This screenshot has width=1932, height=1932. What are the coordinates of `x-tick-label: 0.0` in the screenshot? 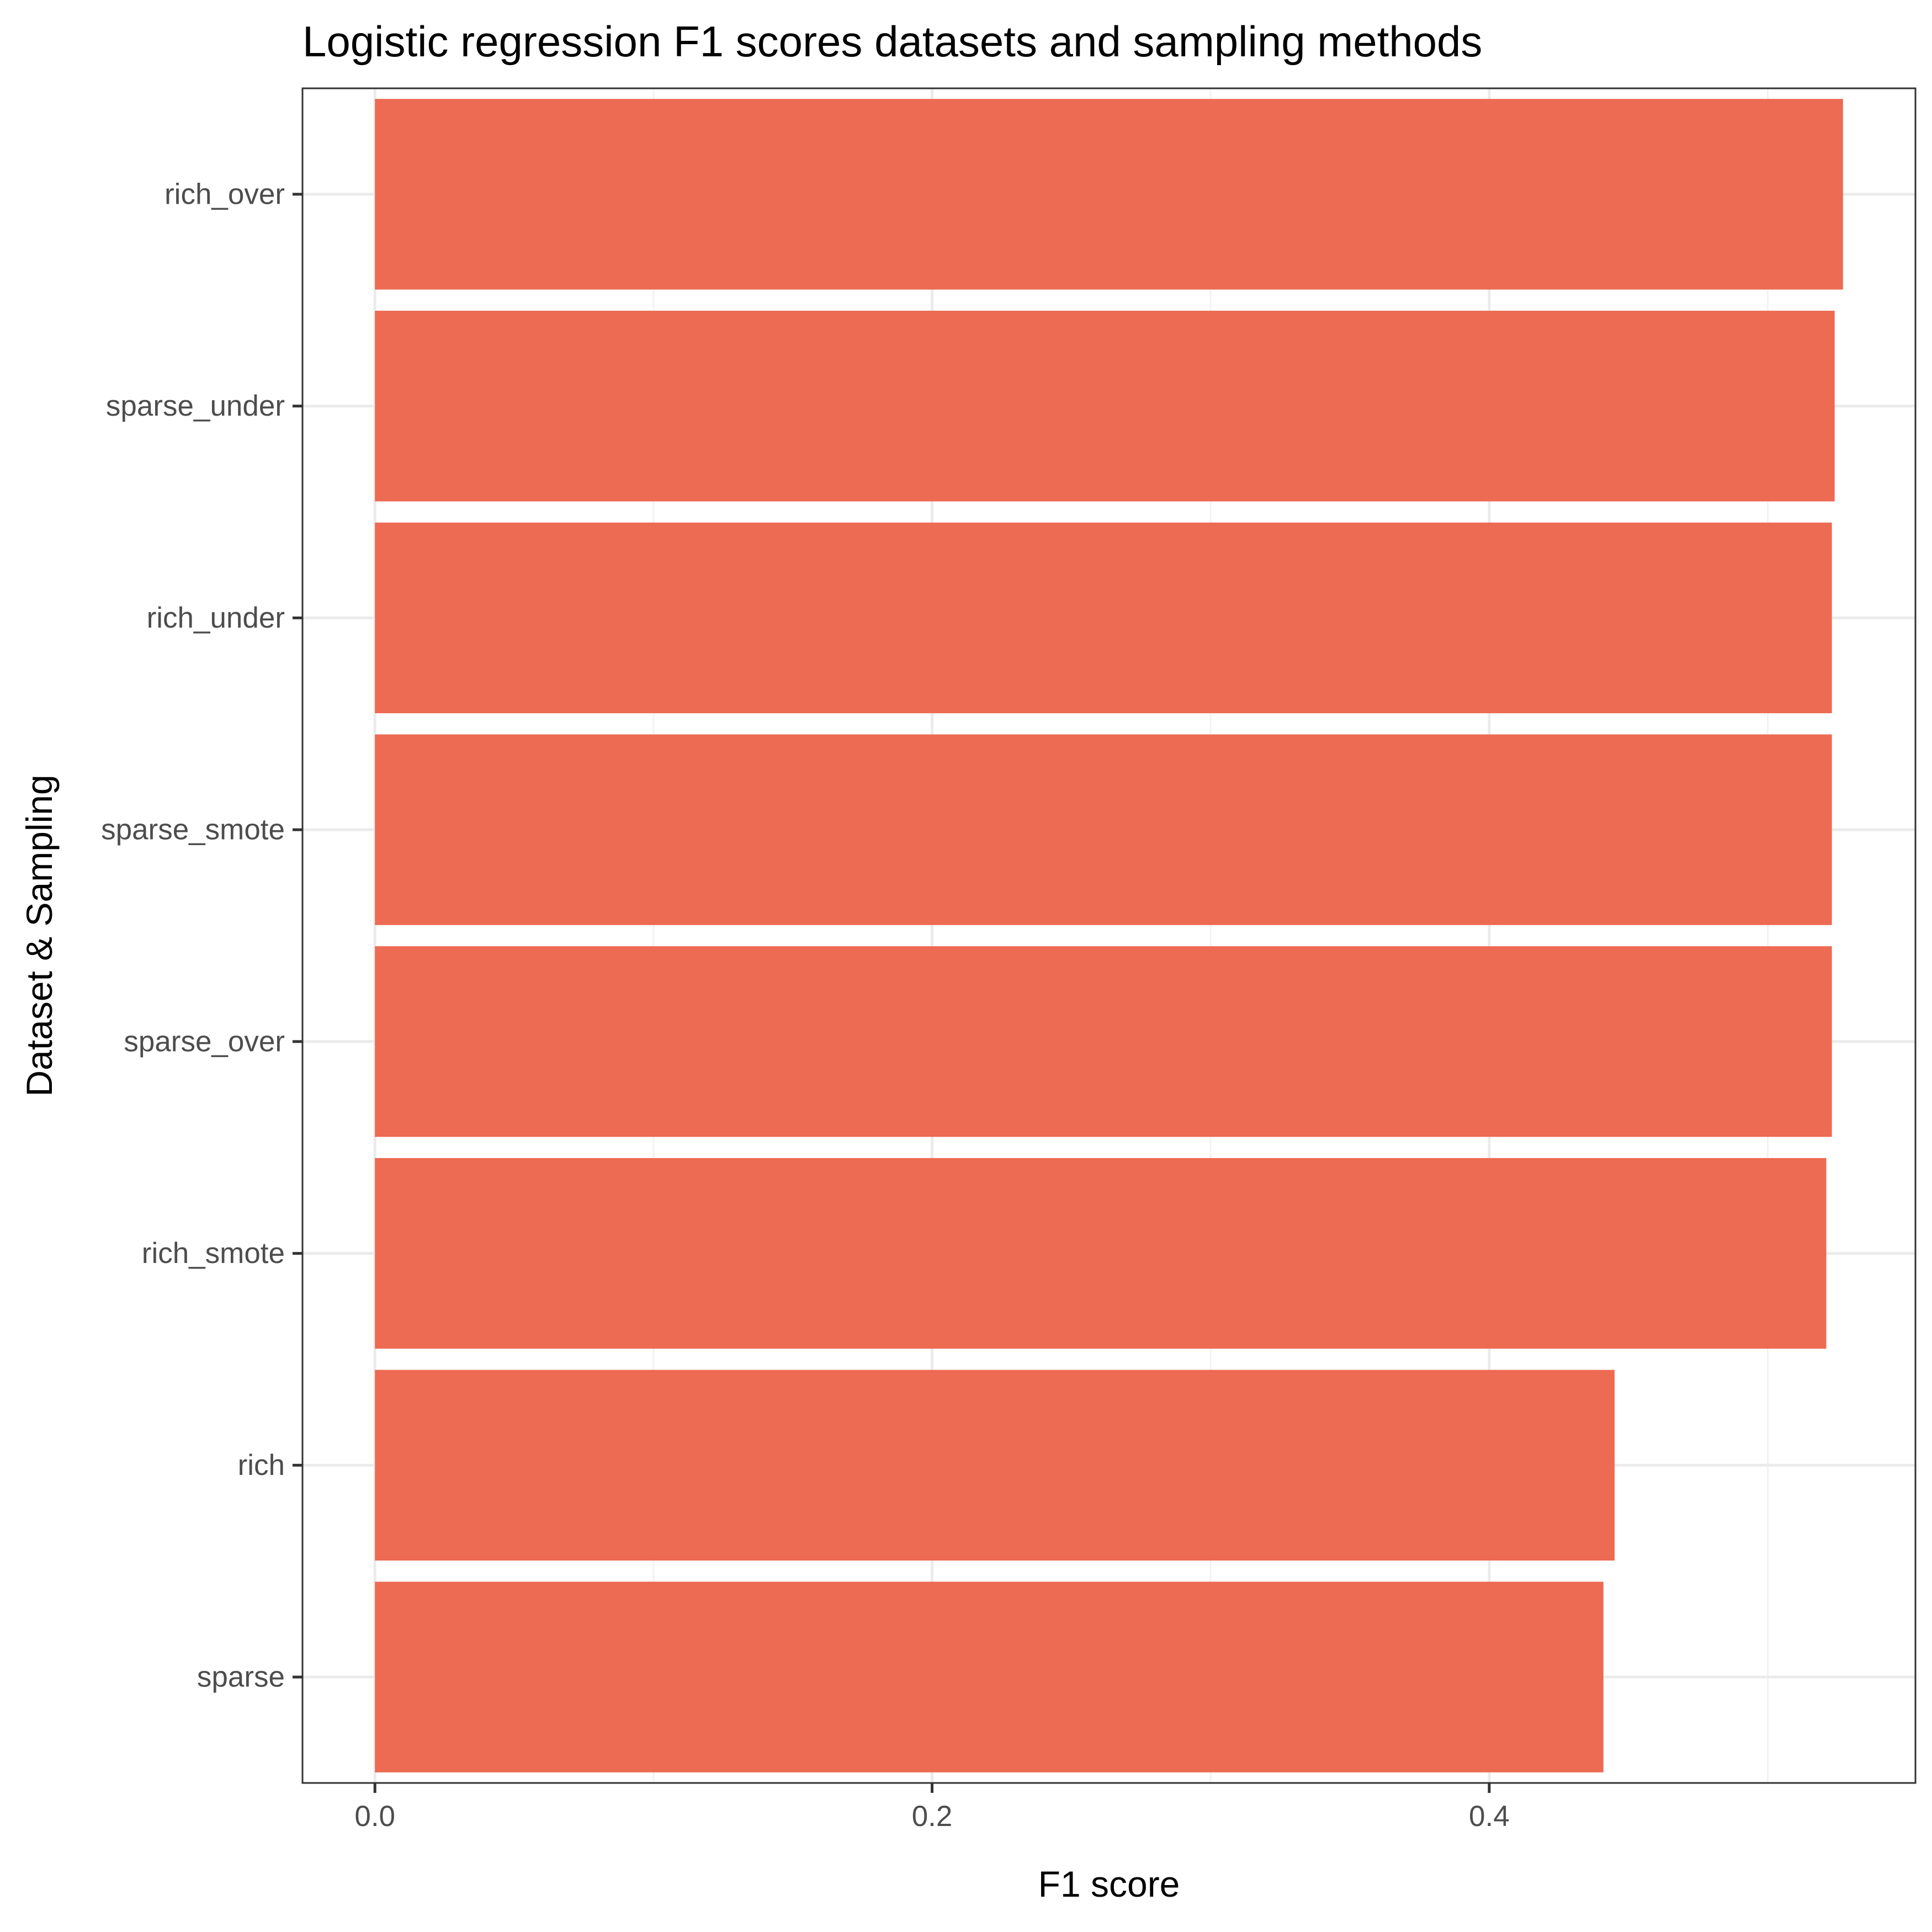 It's located at (375, 1817).